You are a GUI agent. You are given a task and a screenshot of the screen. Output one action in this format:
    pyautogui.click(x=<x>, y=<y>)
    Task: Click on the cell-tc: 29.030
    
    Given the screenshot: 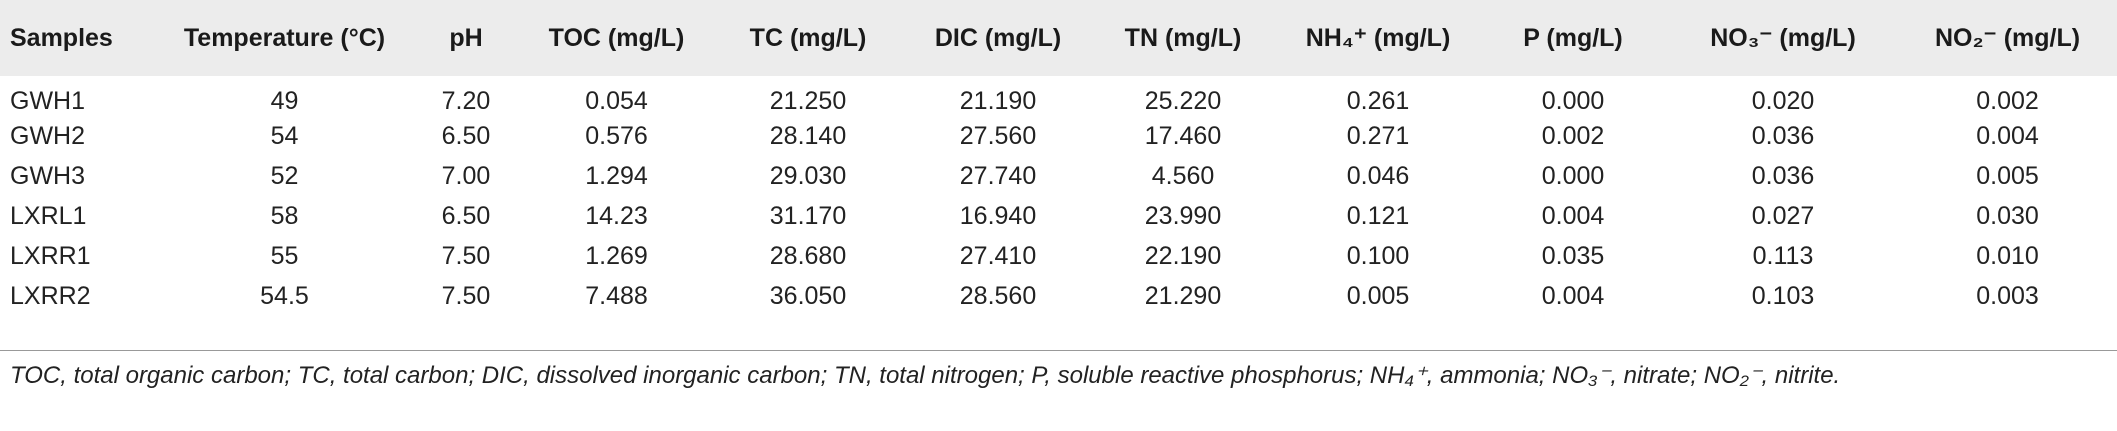 What is the action you would take?
    pyautogui.click(x=808, y=175)
    